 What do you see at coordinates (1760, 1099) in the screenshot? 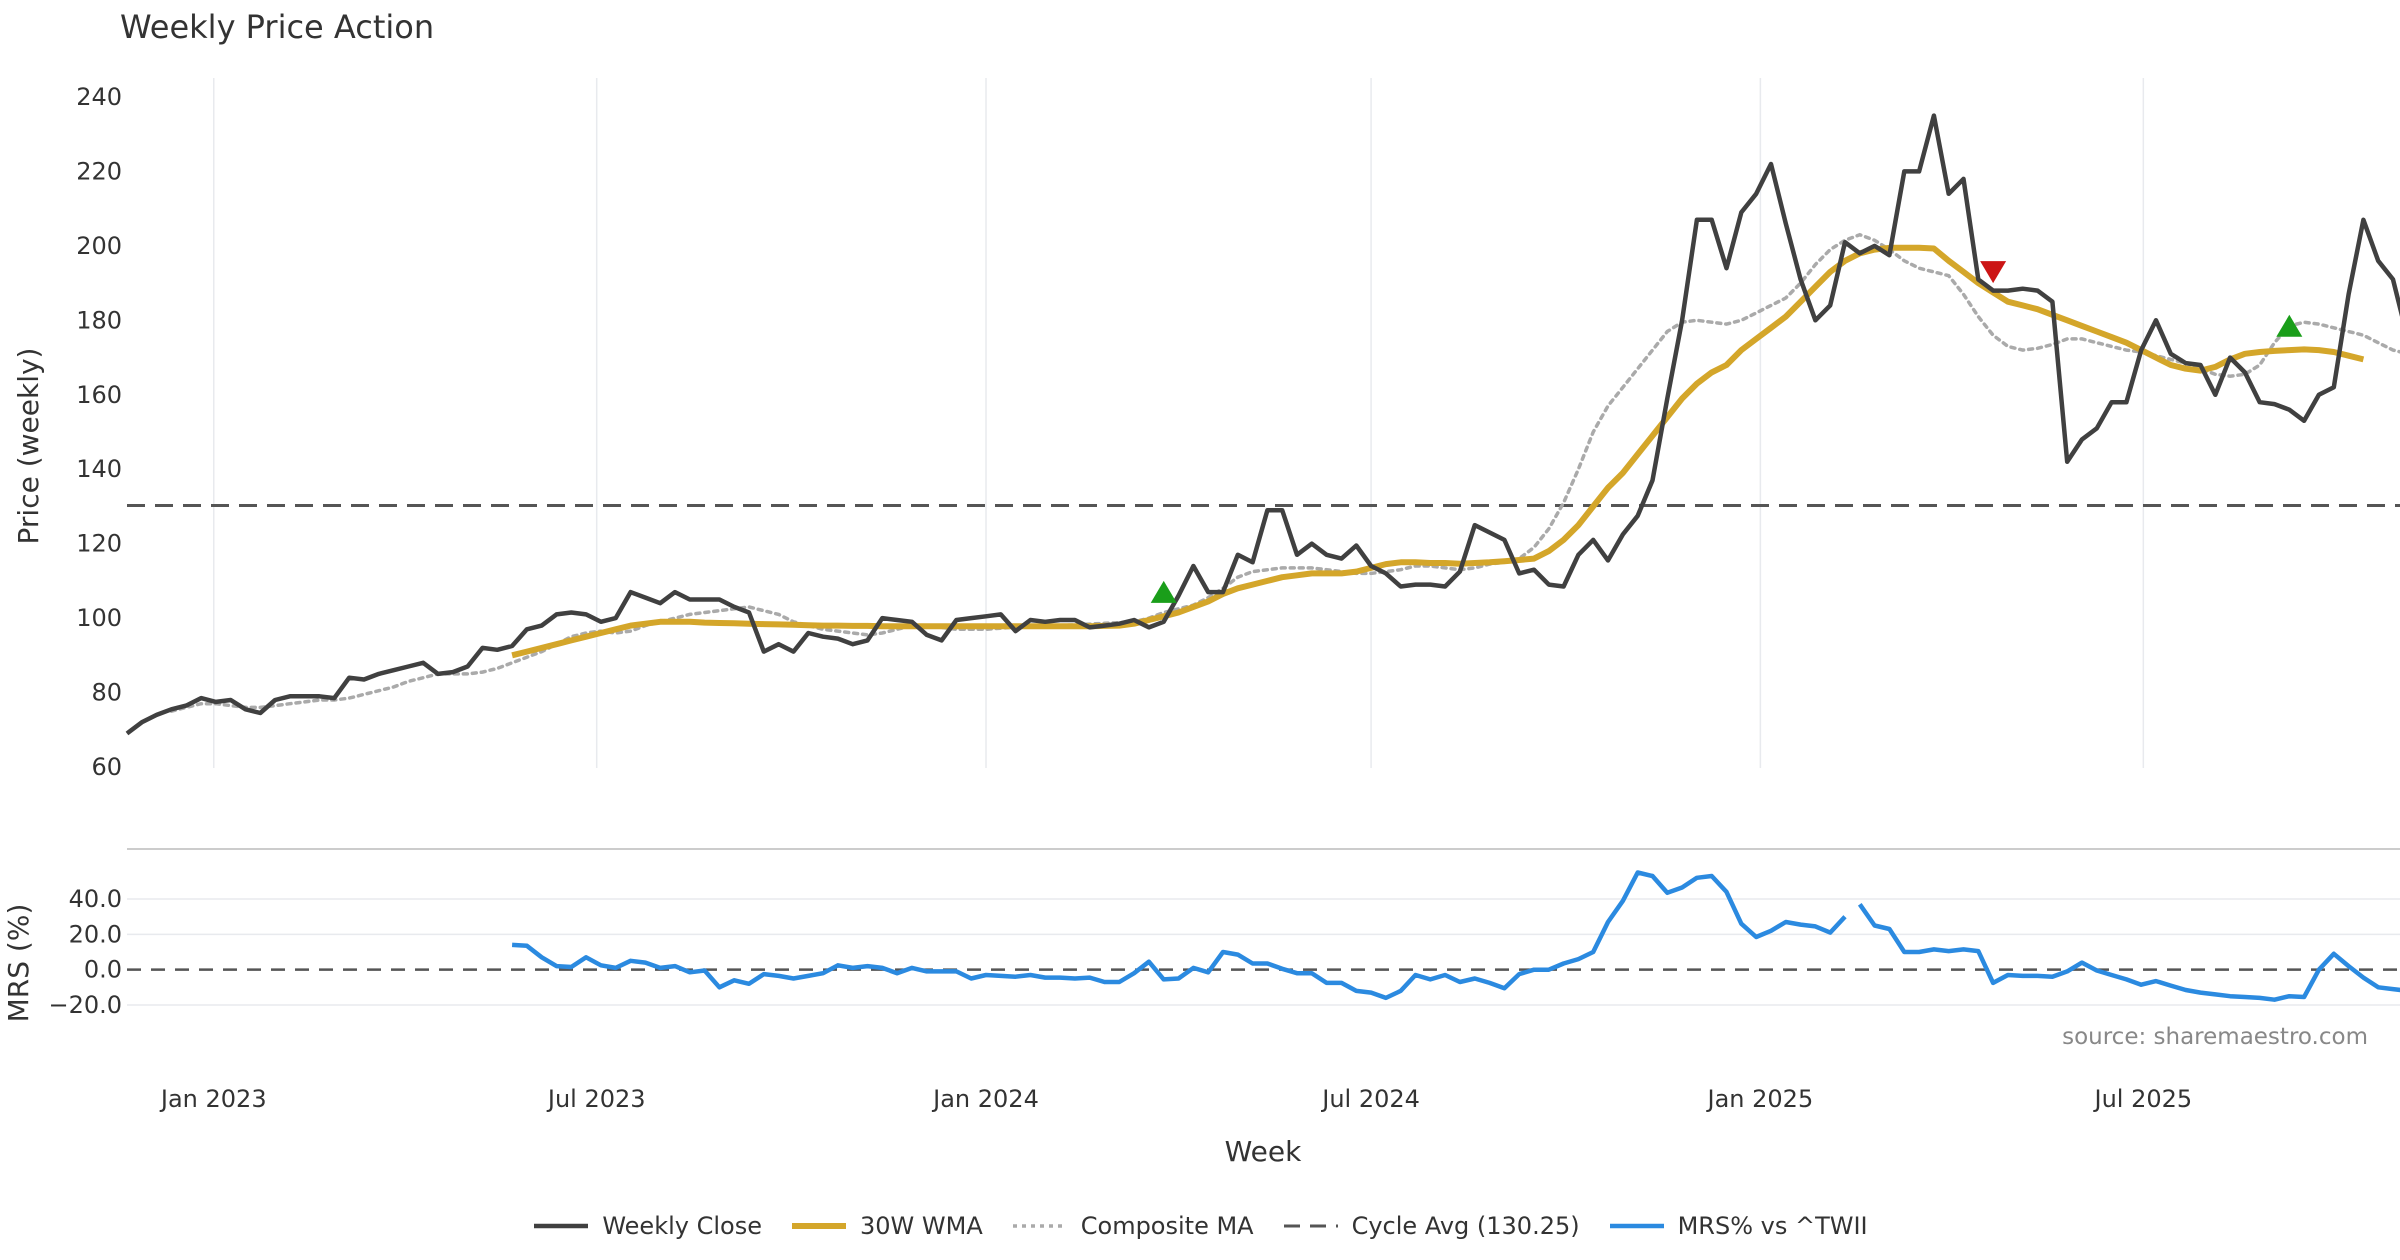
I see `x-tick-label: Jan 2025` at bounding box center [1760, 1099].